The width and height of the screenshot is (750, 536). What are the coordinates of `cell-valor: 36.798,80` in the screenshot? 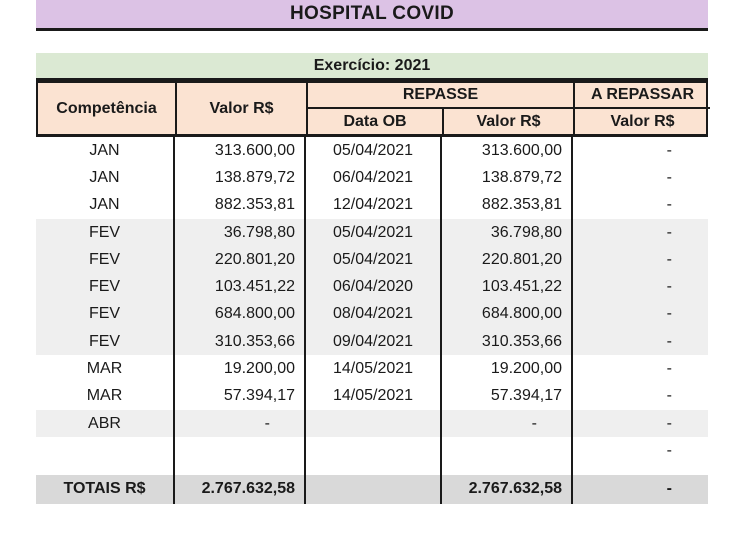 It's located at (240, 232).